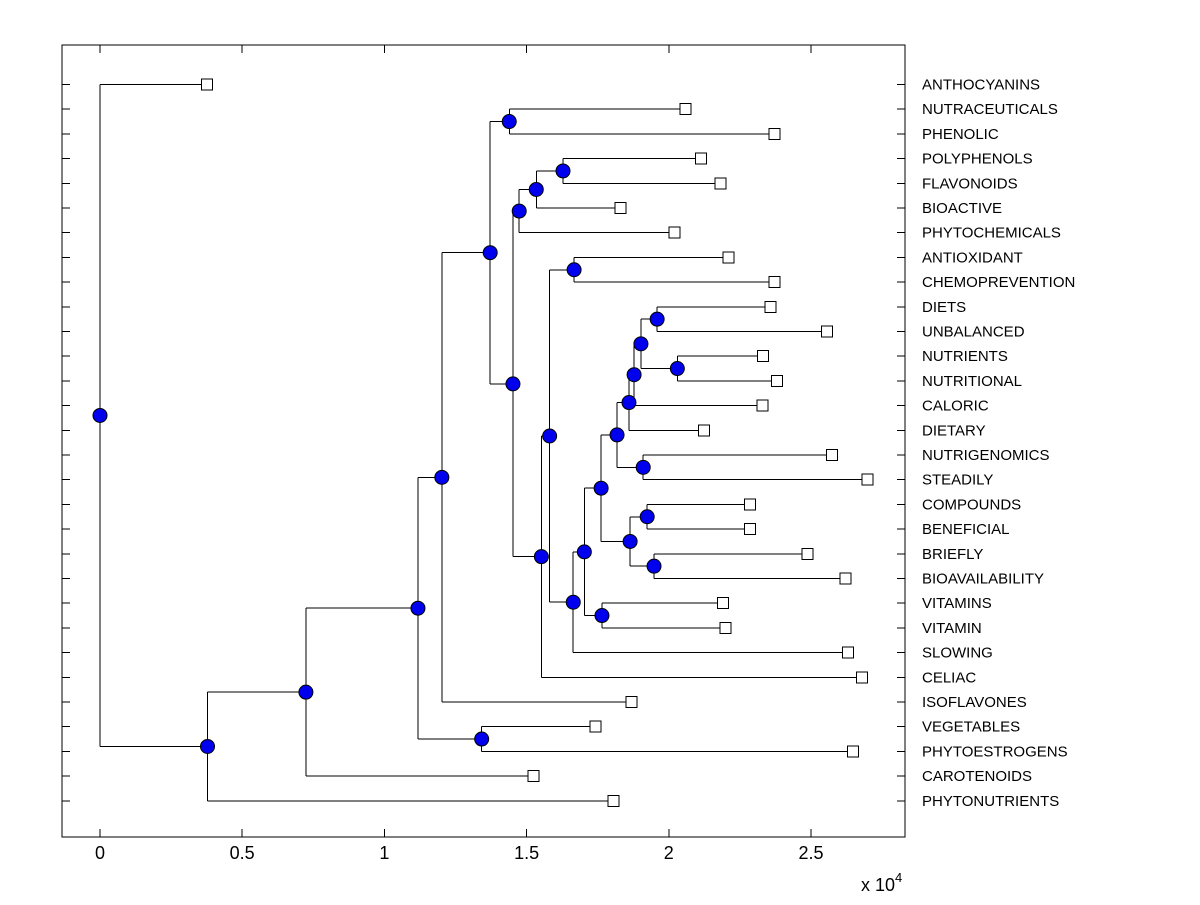 The image size is (1200, 905). What do you see at coordinates (957, 653) in the screenshot?
I see `leaf-label: SLOWING` at bounding box center [957, 653].